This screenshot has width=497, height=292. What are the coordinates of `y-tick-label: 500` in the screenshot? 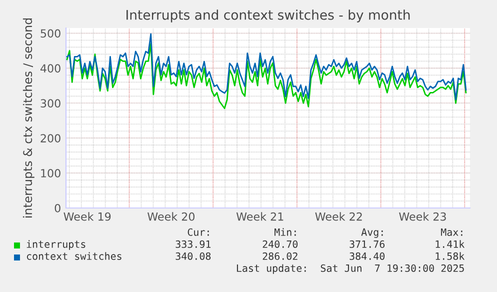 It's located at (50, 33).